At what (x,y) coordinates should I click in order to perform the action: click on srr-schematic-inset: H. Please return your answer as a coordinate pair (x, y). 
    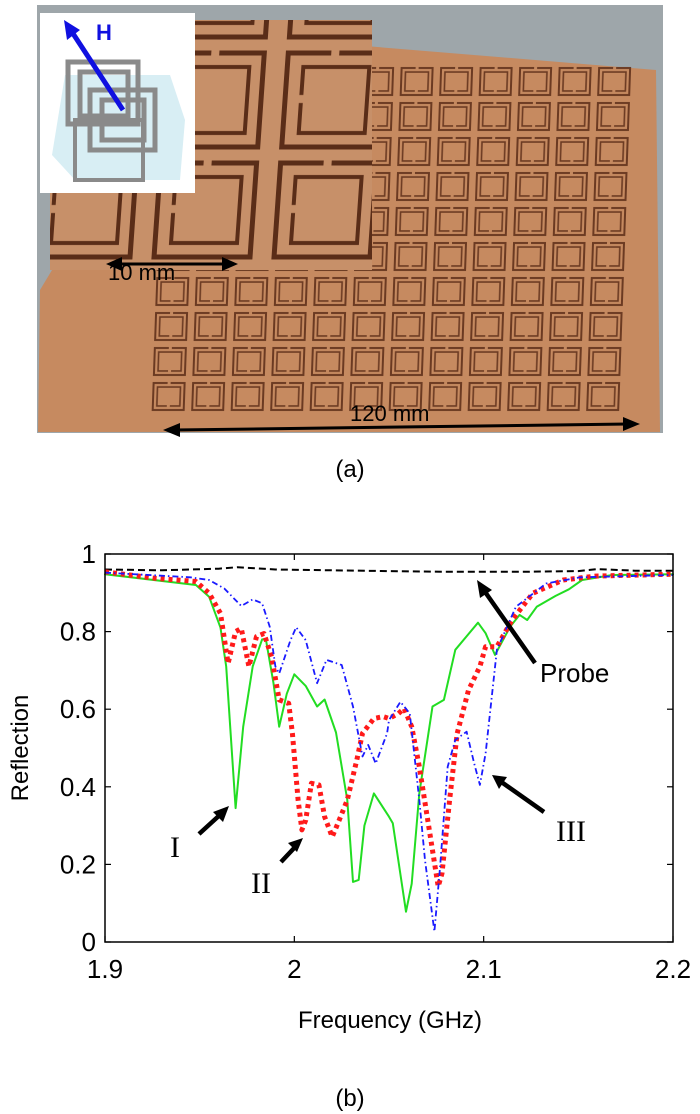
    Looking at the image, I should click on (117, 103).